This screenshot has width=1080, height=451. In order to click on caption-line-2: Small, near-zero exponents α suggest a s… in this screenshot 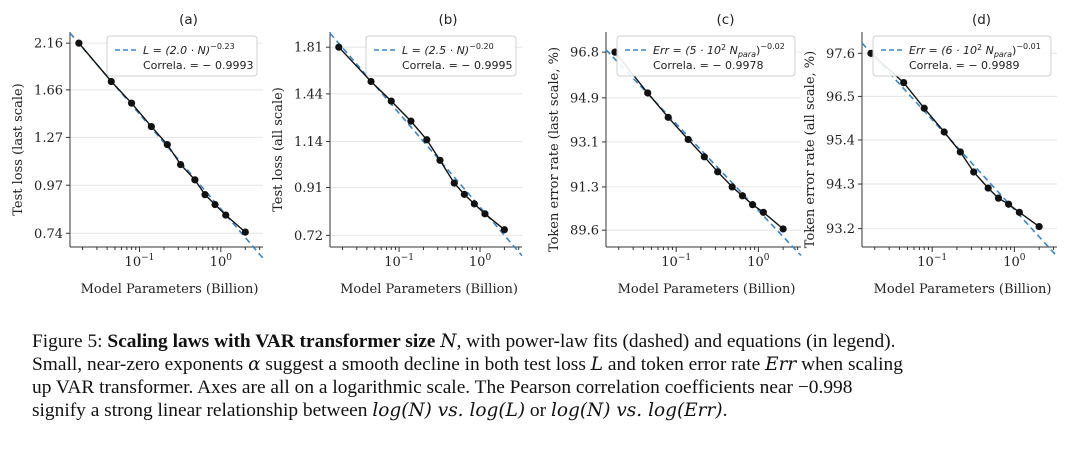, I will do `click(547, 364)`.